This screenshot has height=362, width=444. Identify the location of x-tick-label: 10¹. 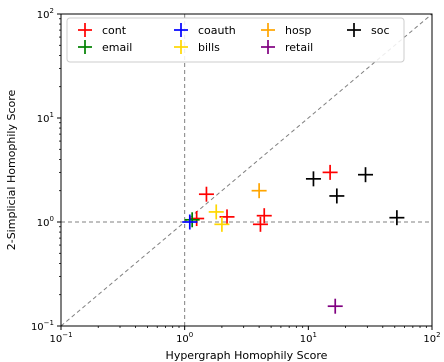
(308, 338).